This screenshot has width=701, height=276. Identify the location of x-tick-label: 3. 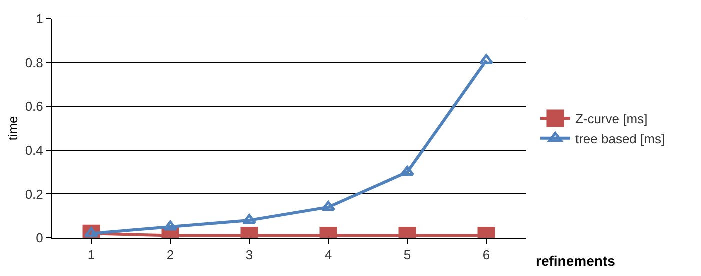
(250, 255).